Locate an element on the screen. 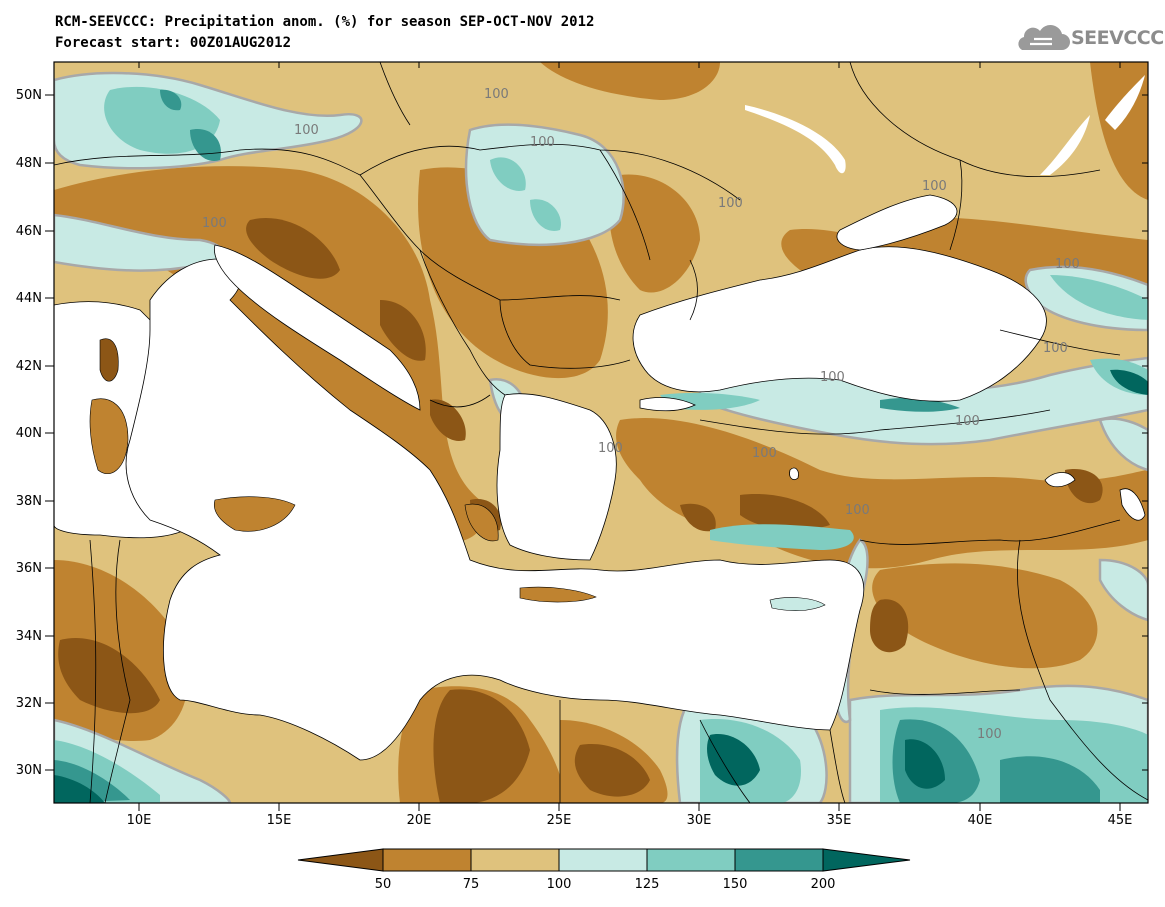  lat-label: 30N is located at coordinates (29, 770).